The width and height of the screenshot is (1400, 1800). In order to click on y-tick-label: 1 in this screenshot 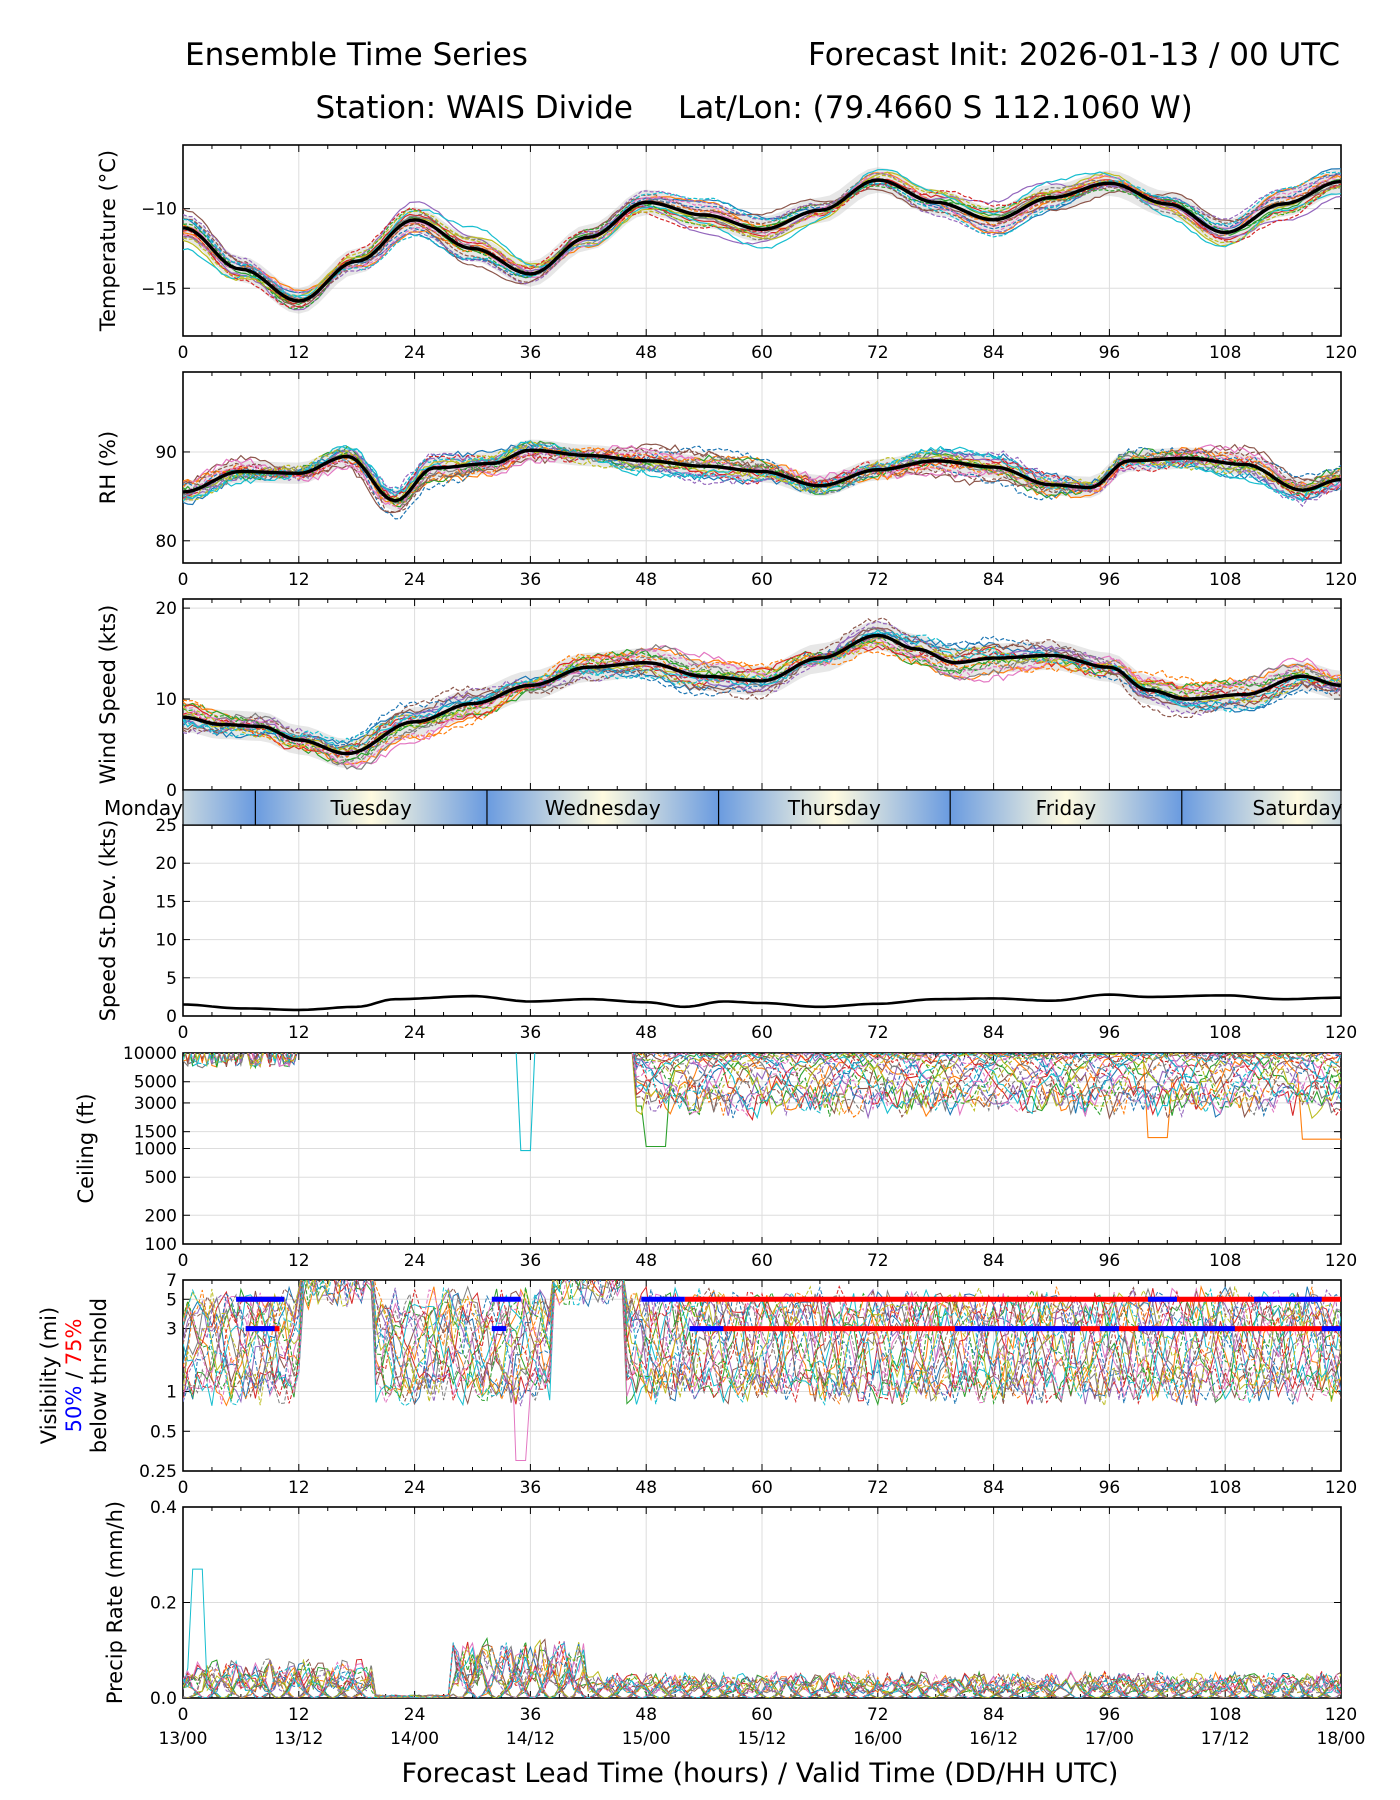, I will do `click(171, 1393)`.